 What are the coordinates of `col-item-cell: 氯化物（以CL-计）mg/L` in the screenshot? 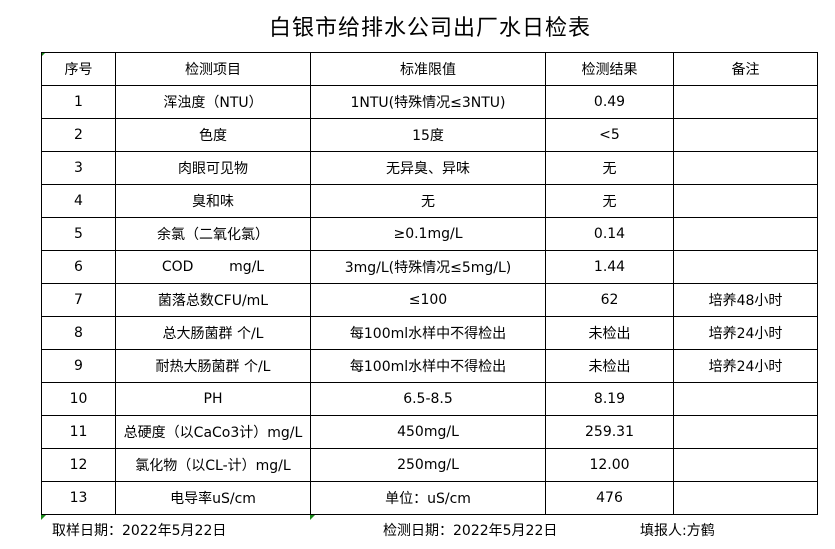 It's located at (213, 465).